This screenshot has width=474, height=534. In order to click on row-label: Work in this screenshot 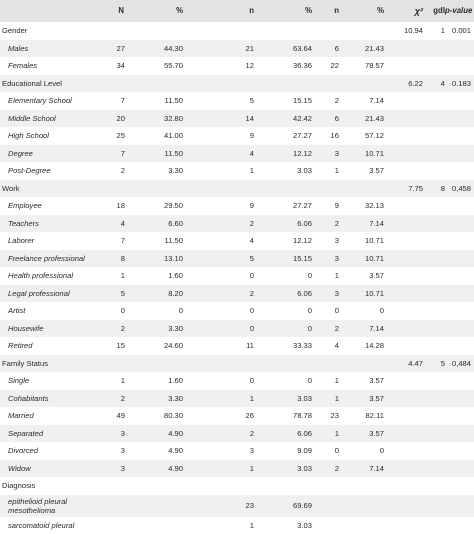, I will do `click(46, 189)`.